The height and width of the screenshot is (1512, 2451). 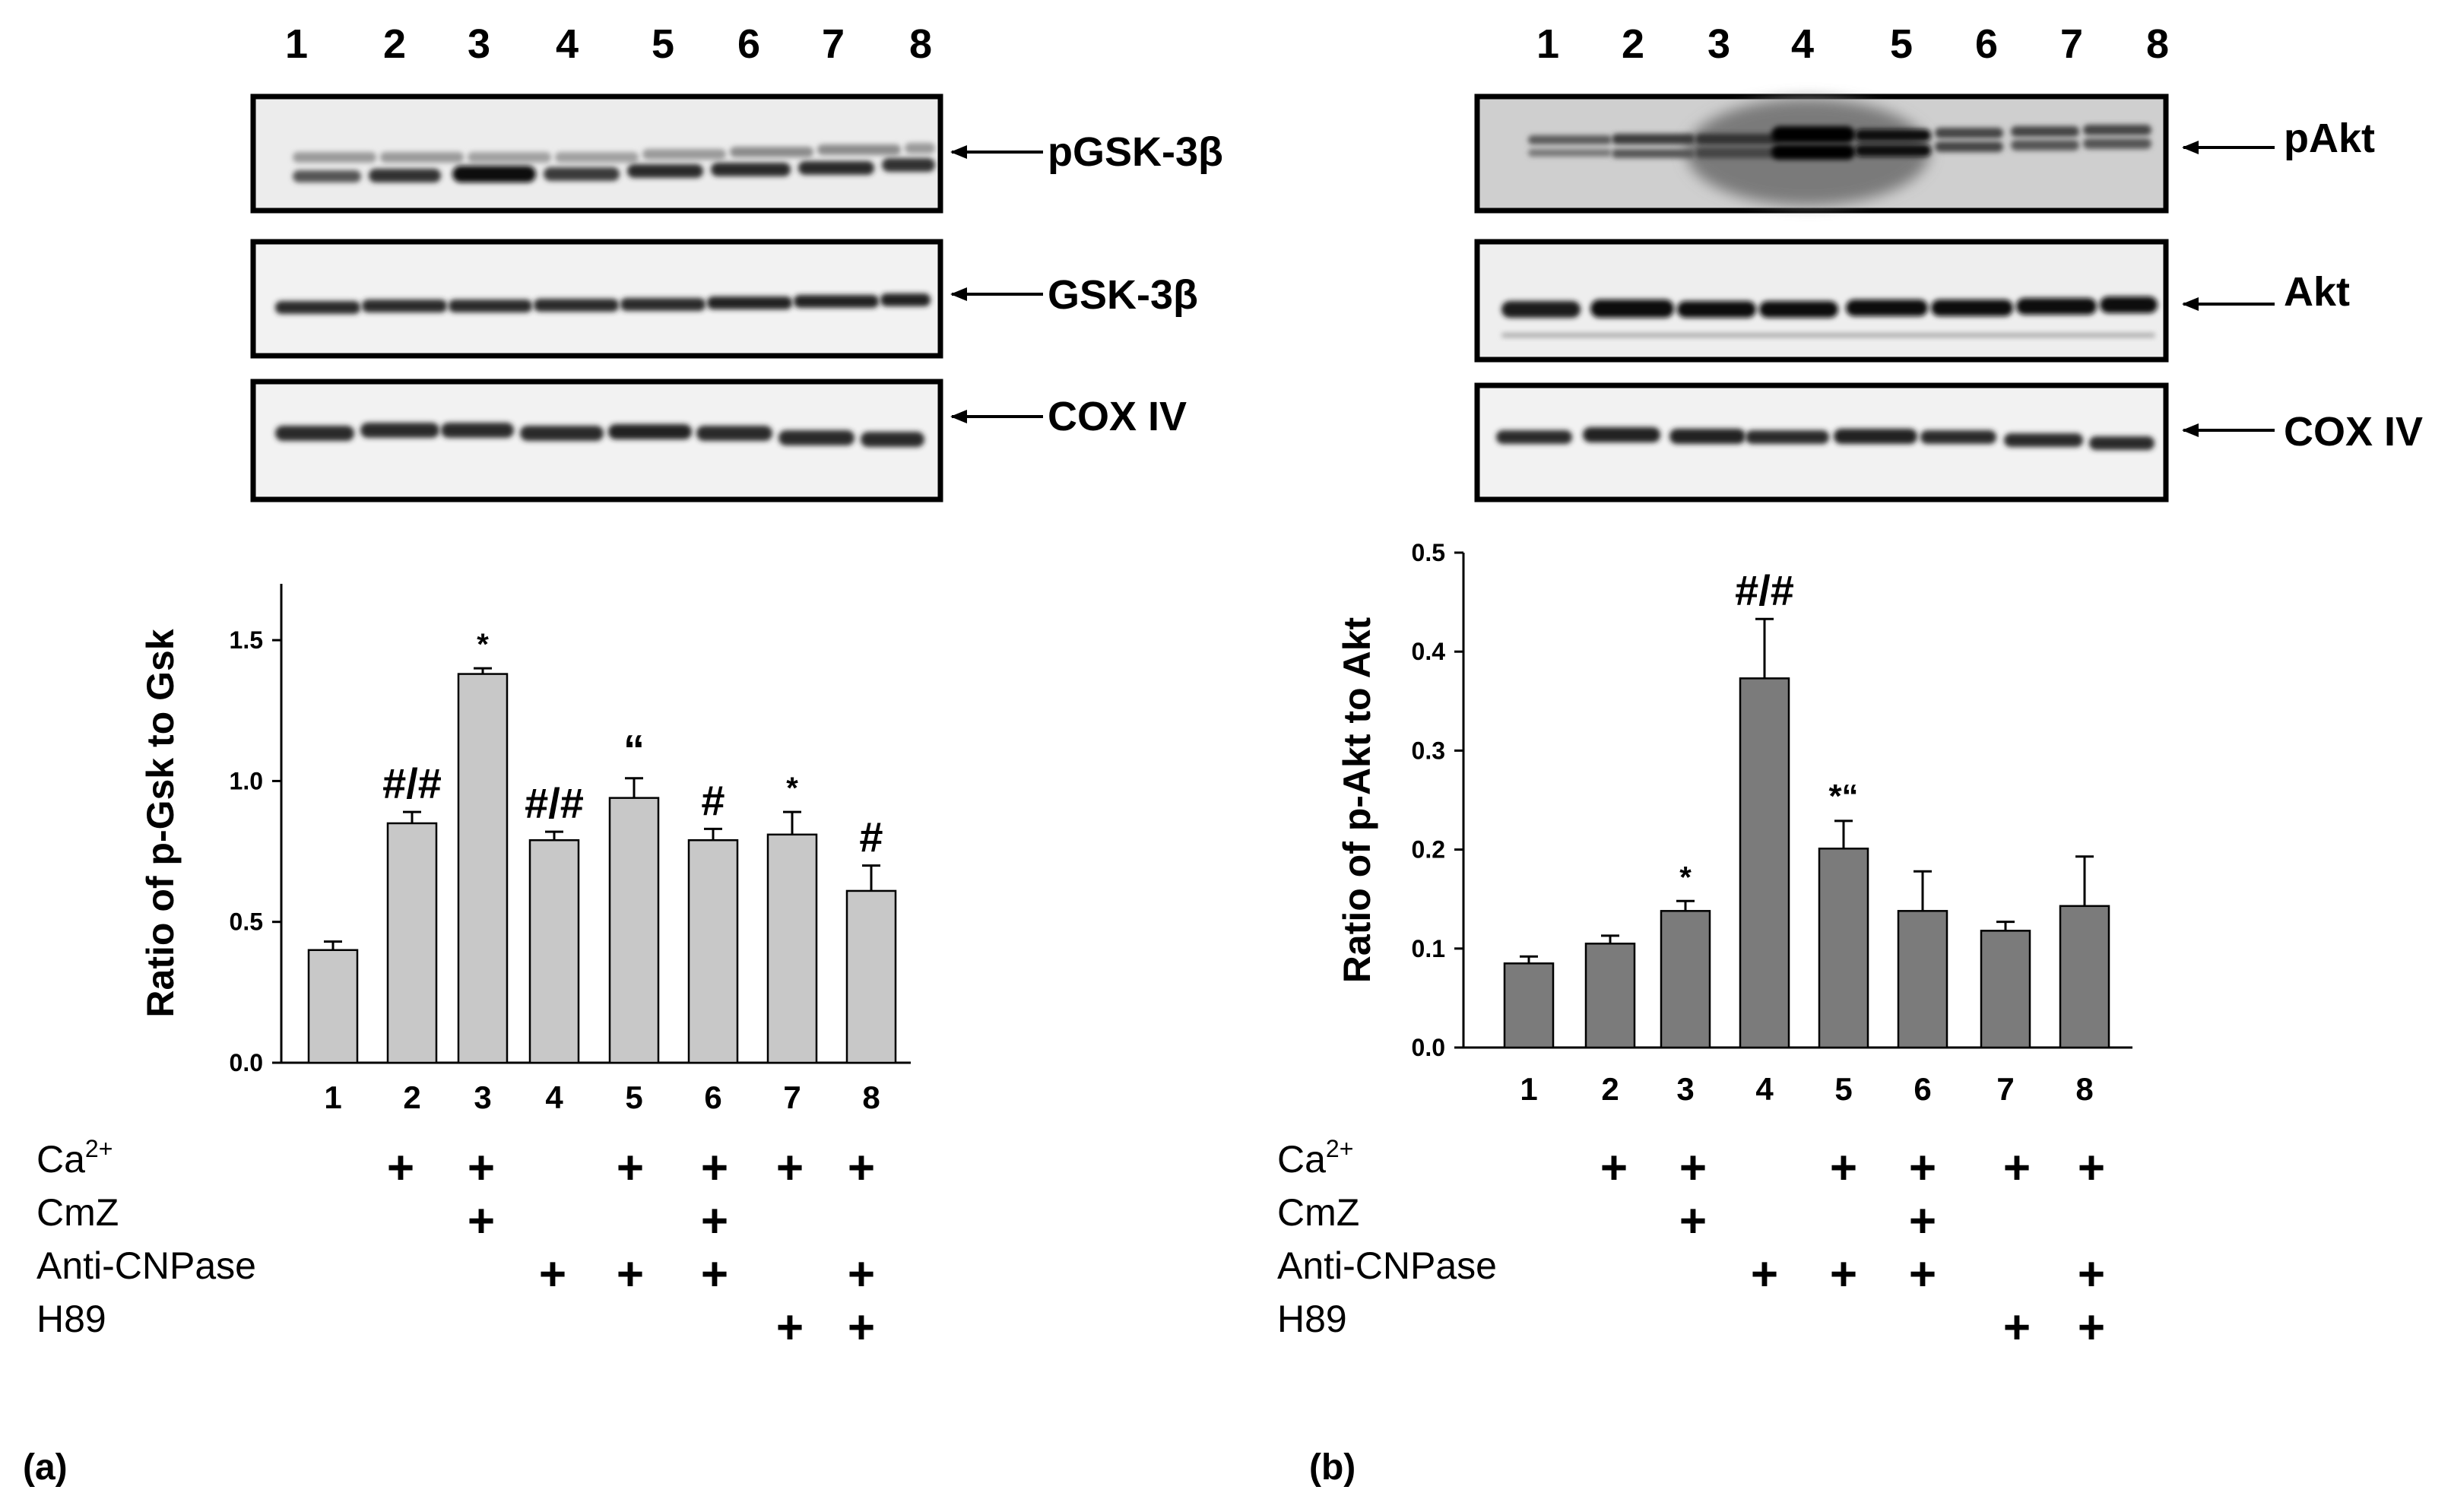 I want to click on cox-iv-blot-b: COX IV, so click(x=1948, y=442).